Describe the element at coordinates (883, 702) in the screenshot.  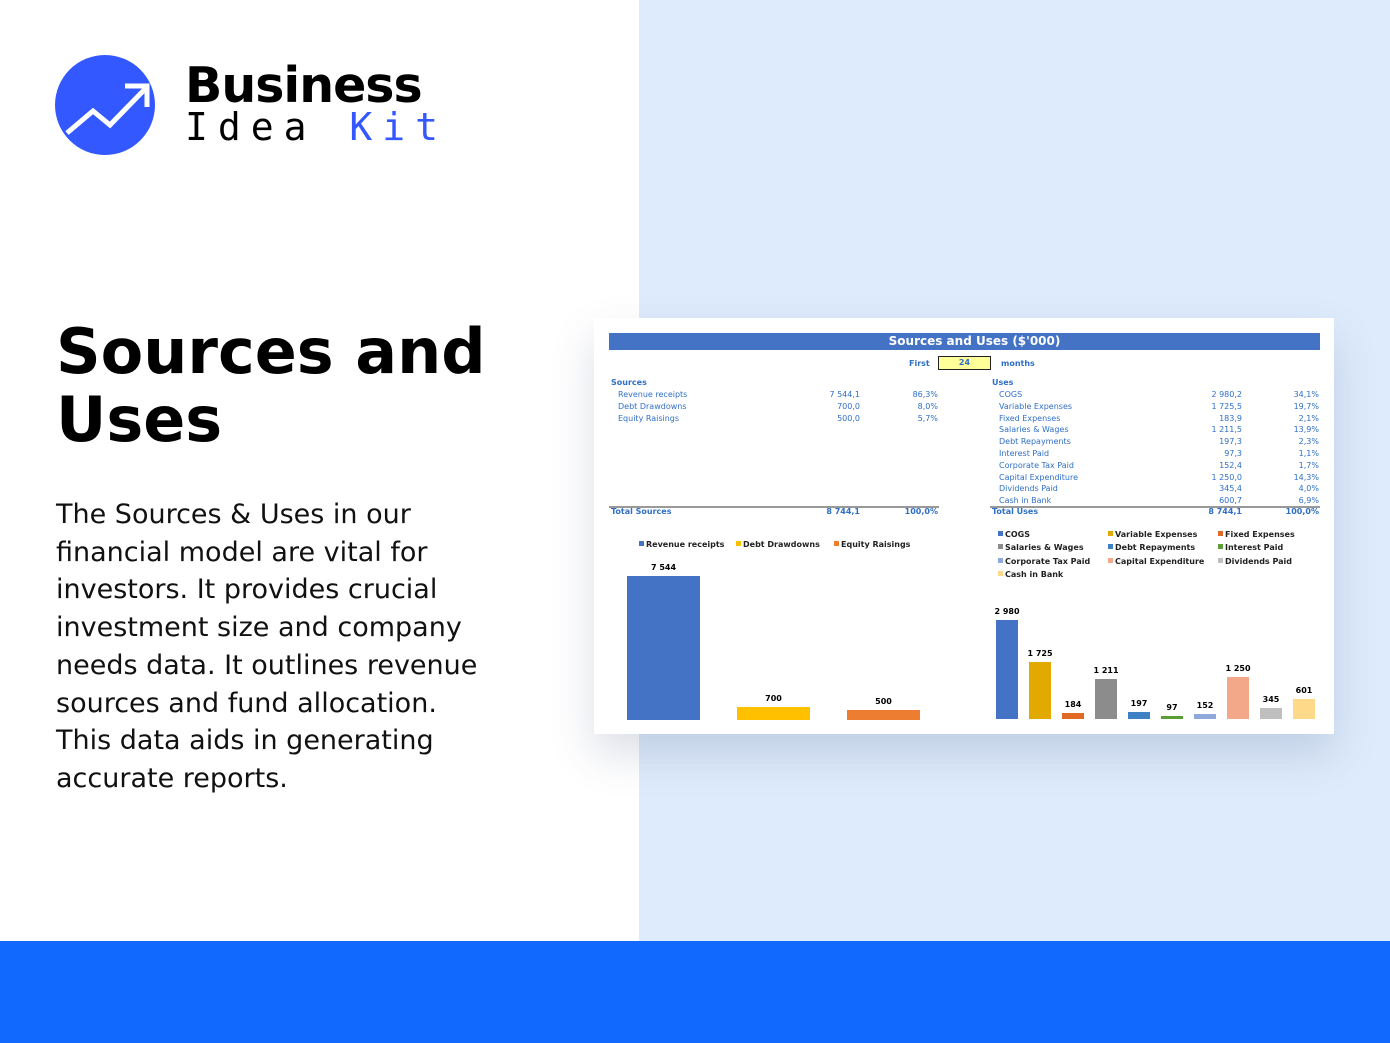
I see `data-label: 500` at that location.